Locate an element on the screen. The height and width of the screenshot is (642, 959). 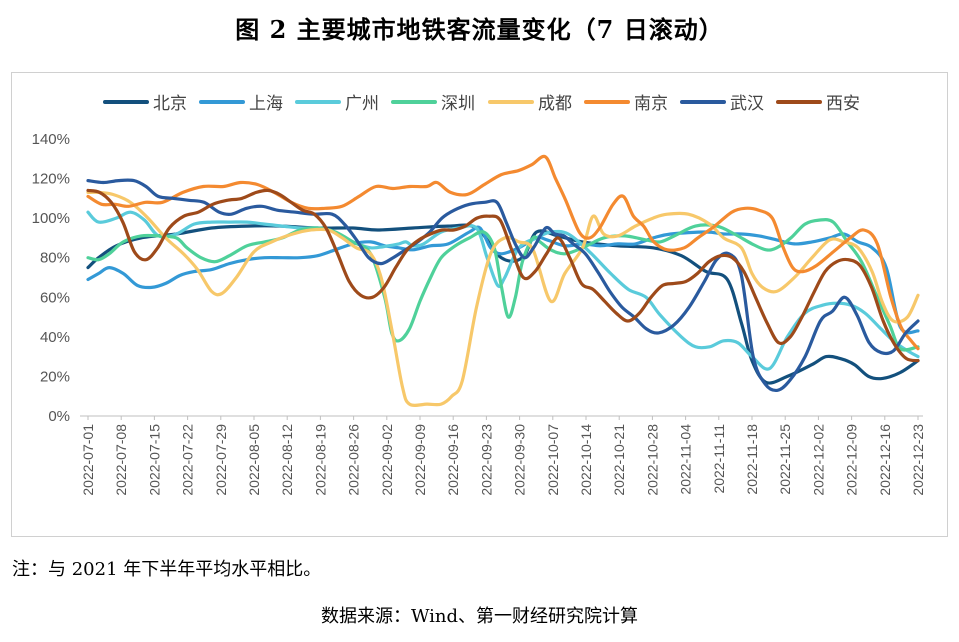
legend-label: 成都 is located at coordinates (555, 104).